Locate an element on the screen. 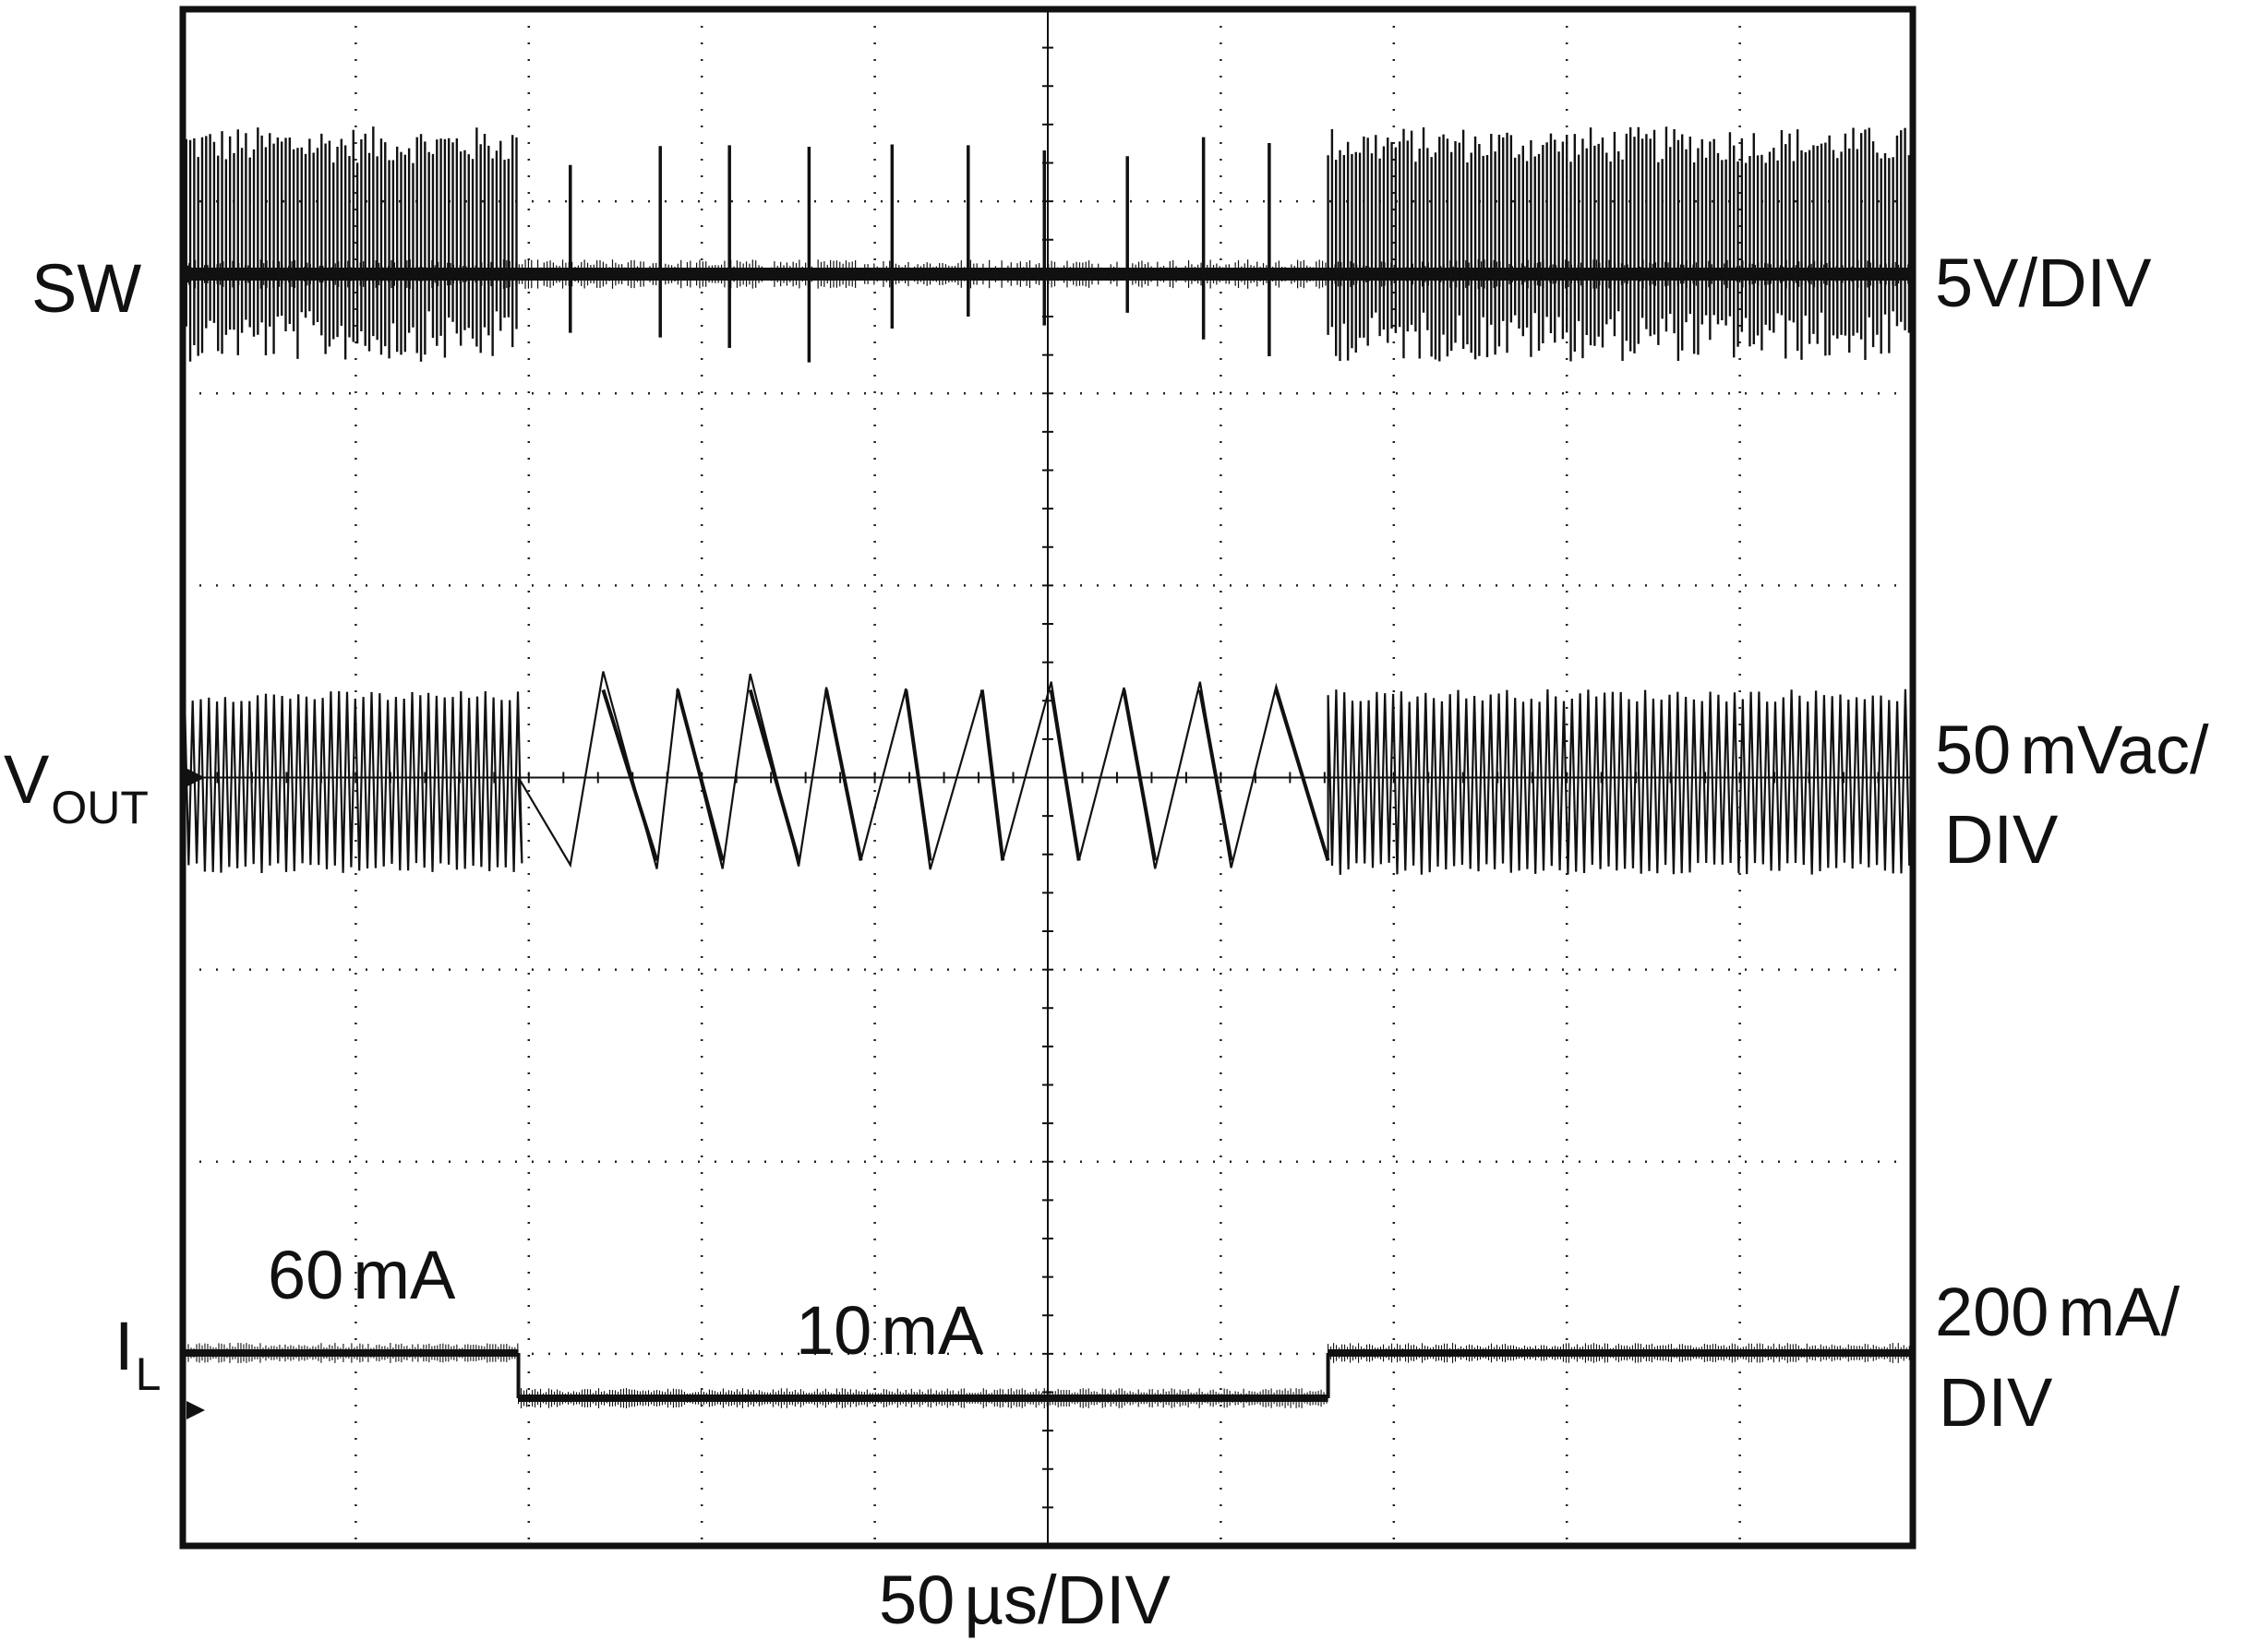 This screenshot has height=1652, width=2247. sw-scale-label: 5V/DIV is located at coordinates (2044, 283).